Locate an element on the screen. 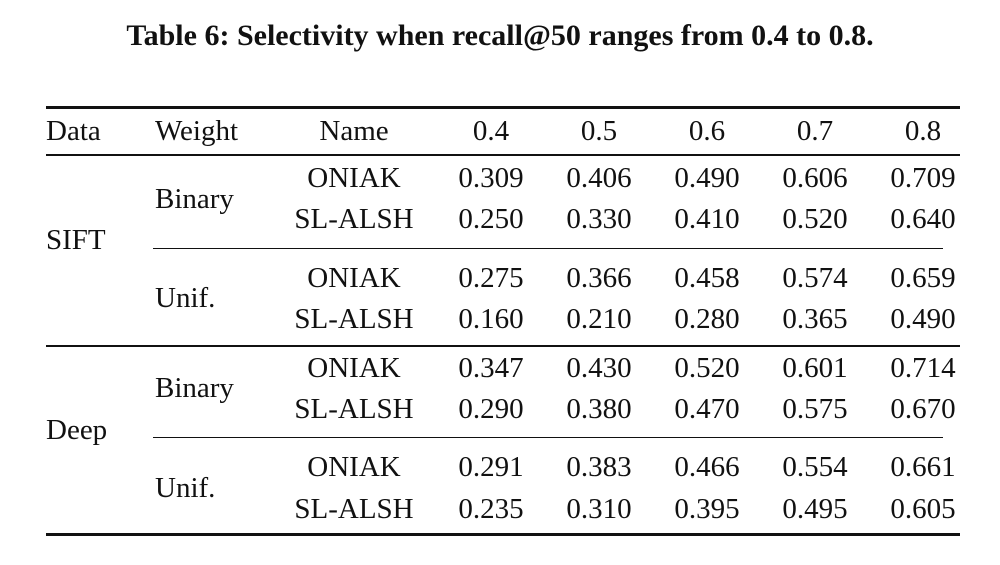 The image size is (1000, 565). value-cell: 0.430 is located at coordinates (599, 368).